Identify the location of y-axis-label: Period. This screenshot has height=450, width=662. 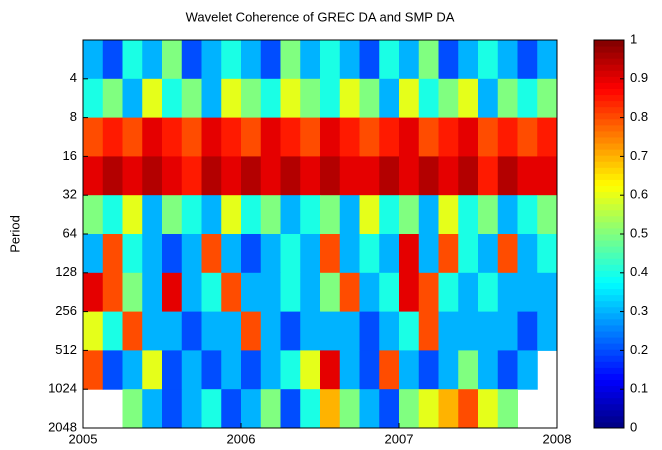
(14, 234).